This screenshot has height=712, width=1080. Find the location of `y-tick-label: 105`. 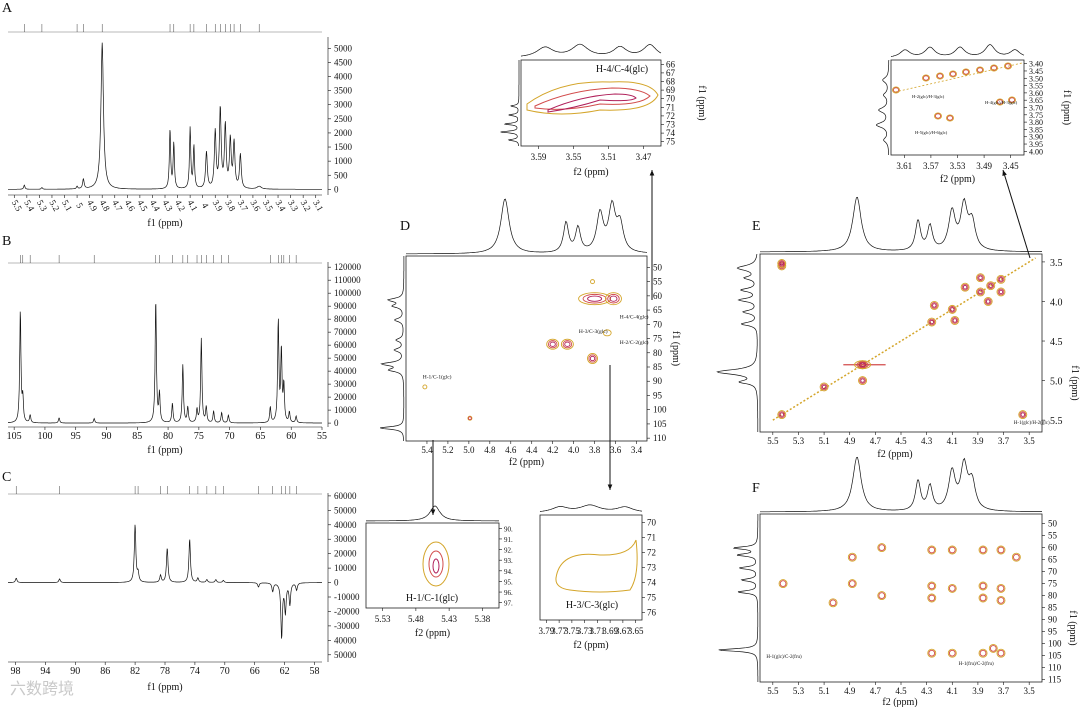

y-tick-label: 105 is located at coordinates (1055, 656).